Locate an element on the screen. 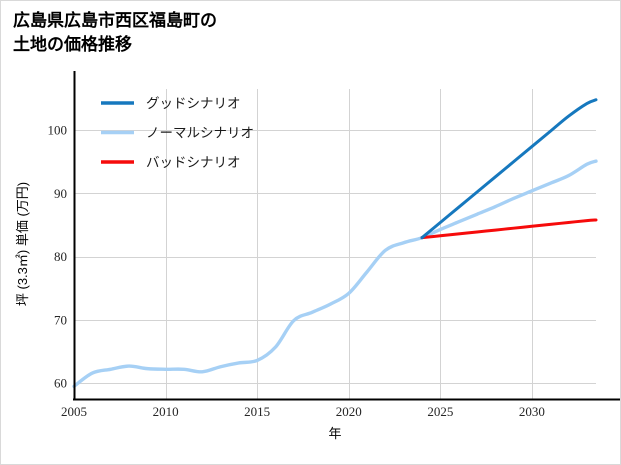  legend-label-1: ノーマルシナリオ is located at coordinates (200, 133).